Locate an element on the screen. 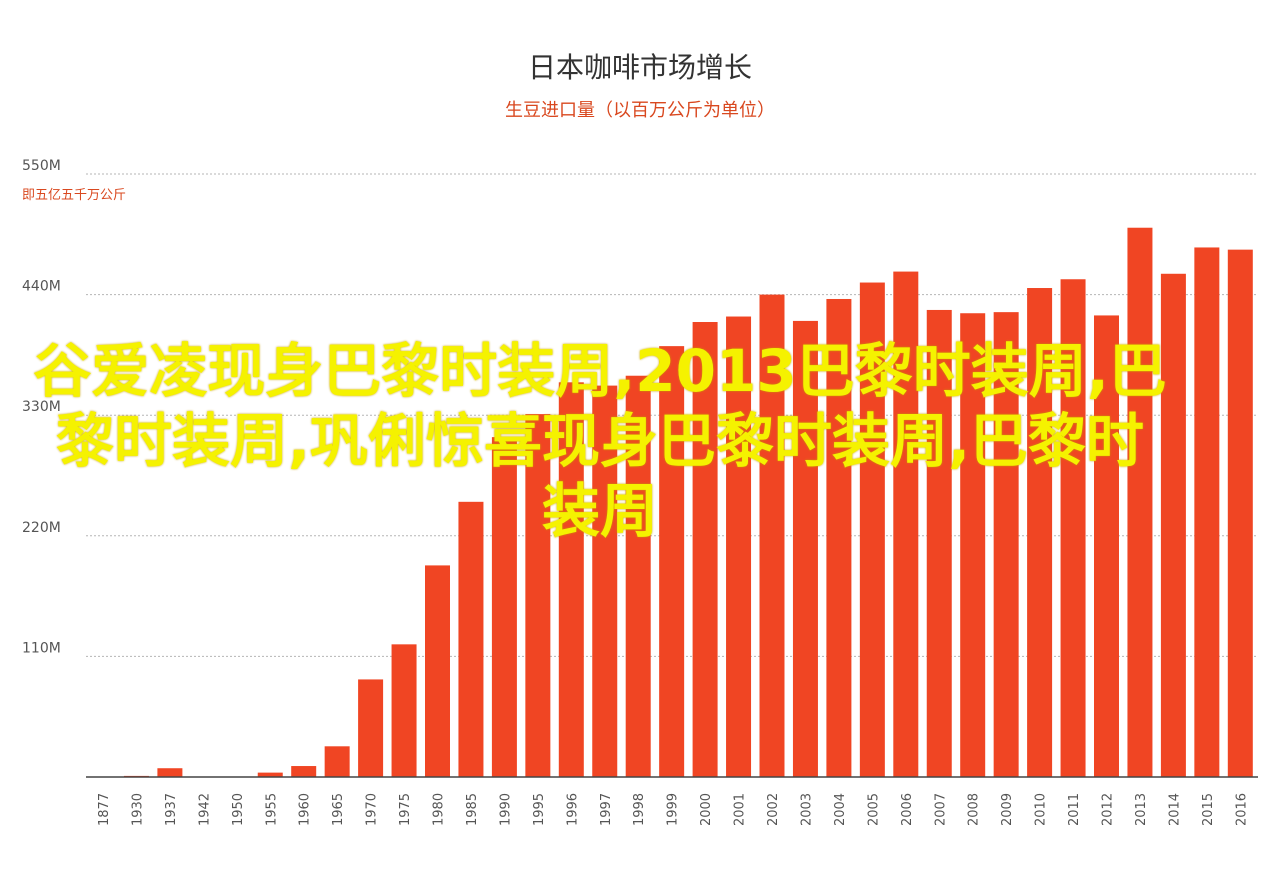 Image resolution: width=1280 pixels, height=872 pixels. x-tick-label: 2015 is located at coordinates (1208, 809).